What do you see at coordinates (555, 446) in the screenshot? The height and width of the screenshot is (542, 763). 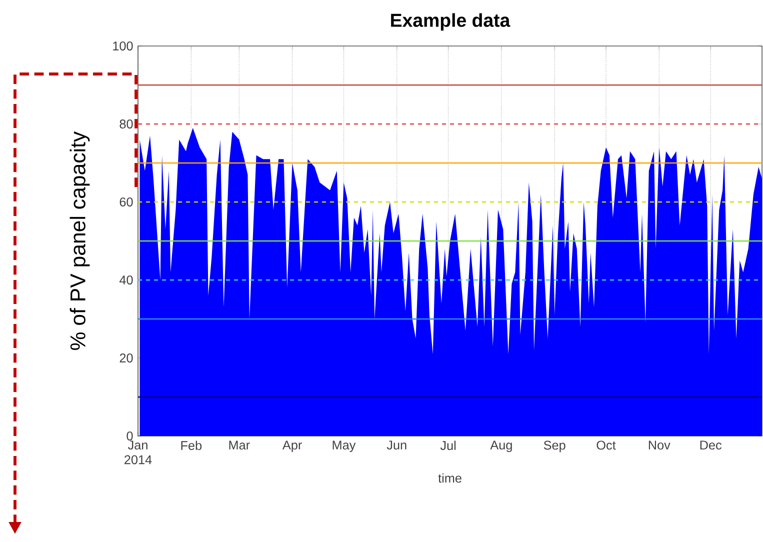 I see `x-tick-label: Sep` at bounding box center [555, 446].